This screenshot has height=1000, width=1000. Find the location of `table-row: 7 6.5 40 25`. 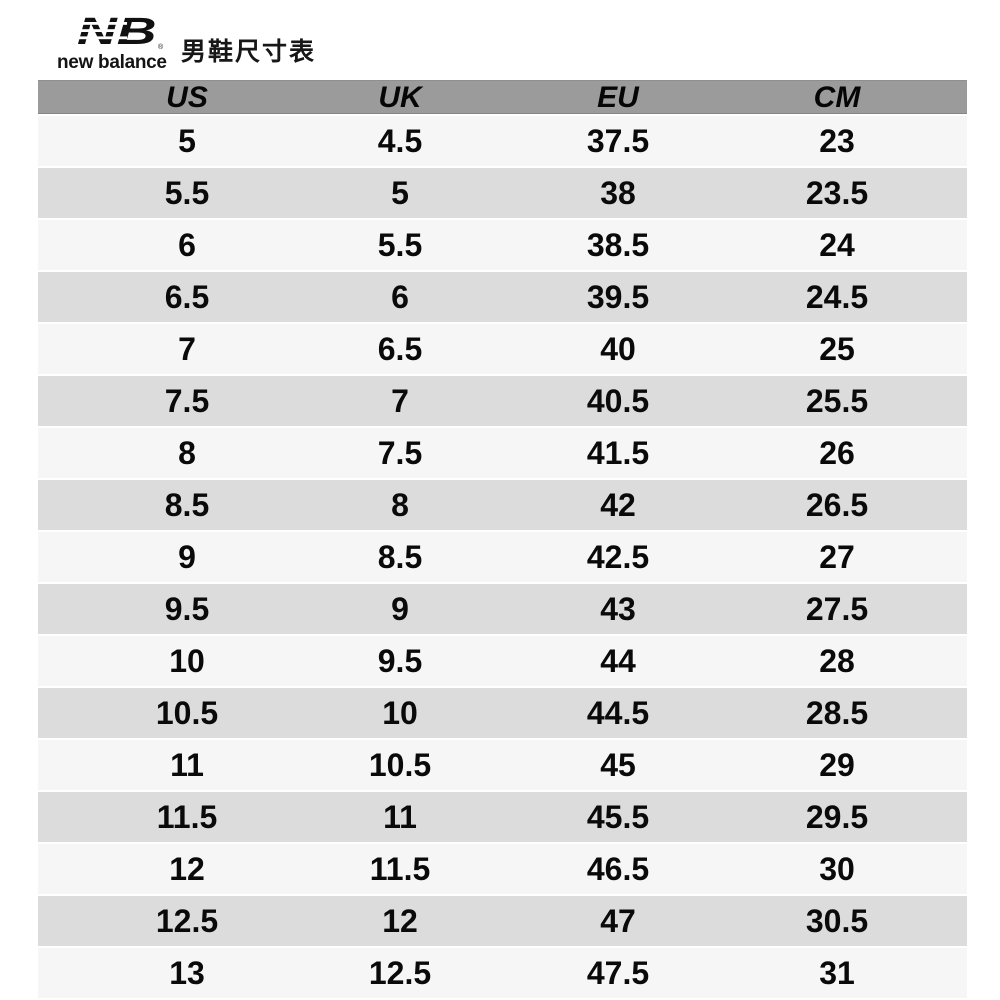

table-row: 7 6.5 40 25 is located at coordinates (502, 350).